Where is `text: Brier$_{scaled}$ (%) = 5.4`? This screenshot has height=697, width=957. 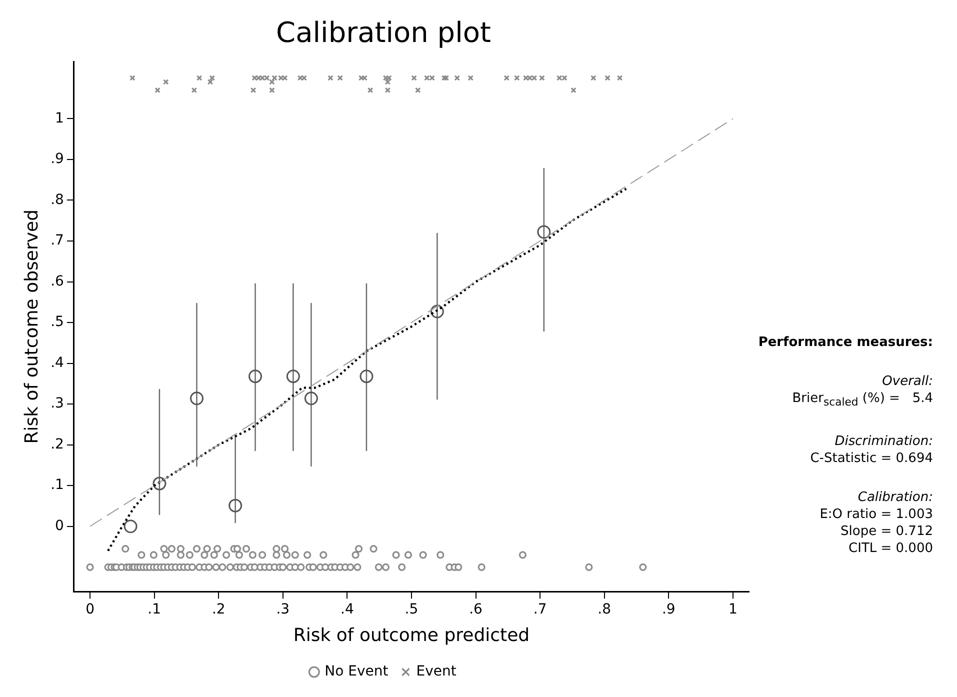
text: Brier$_{scaled}$ (%) = 5.4 is located at coordinates (862, 400).